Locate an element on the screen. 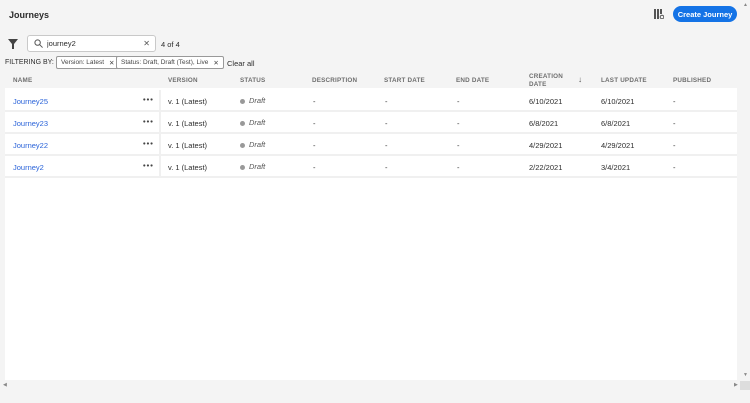  filtering-by-label: FILTERING BY: is located at coordinates (29, 62).